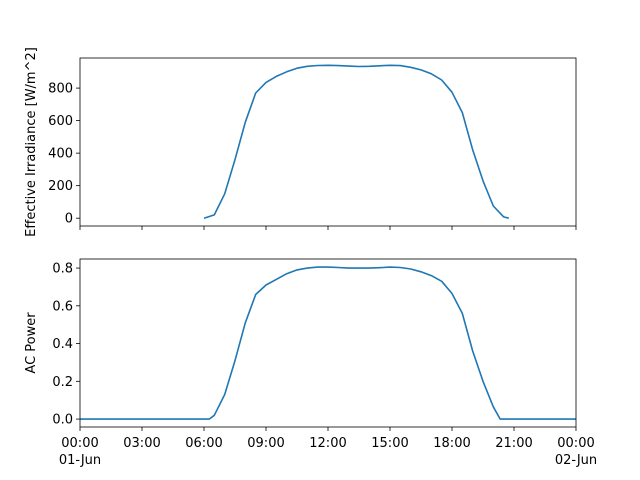 This screenshot has width=640, height=480. I want to click on x-tick-label: 15:00, so click(389, 443).